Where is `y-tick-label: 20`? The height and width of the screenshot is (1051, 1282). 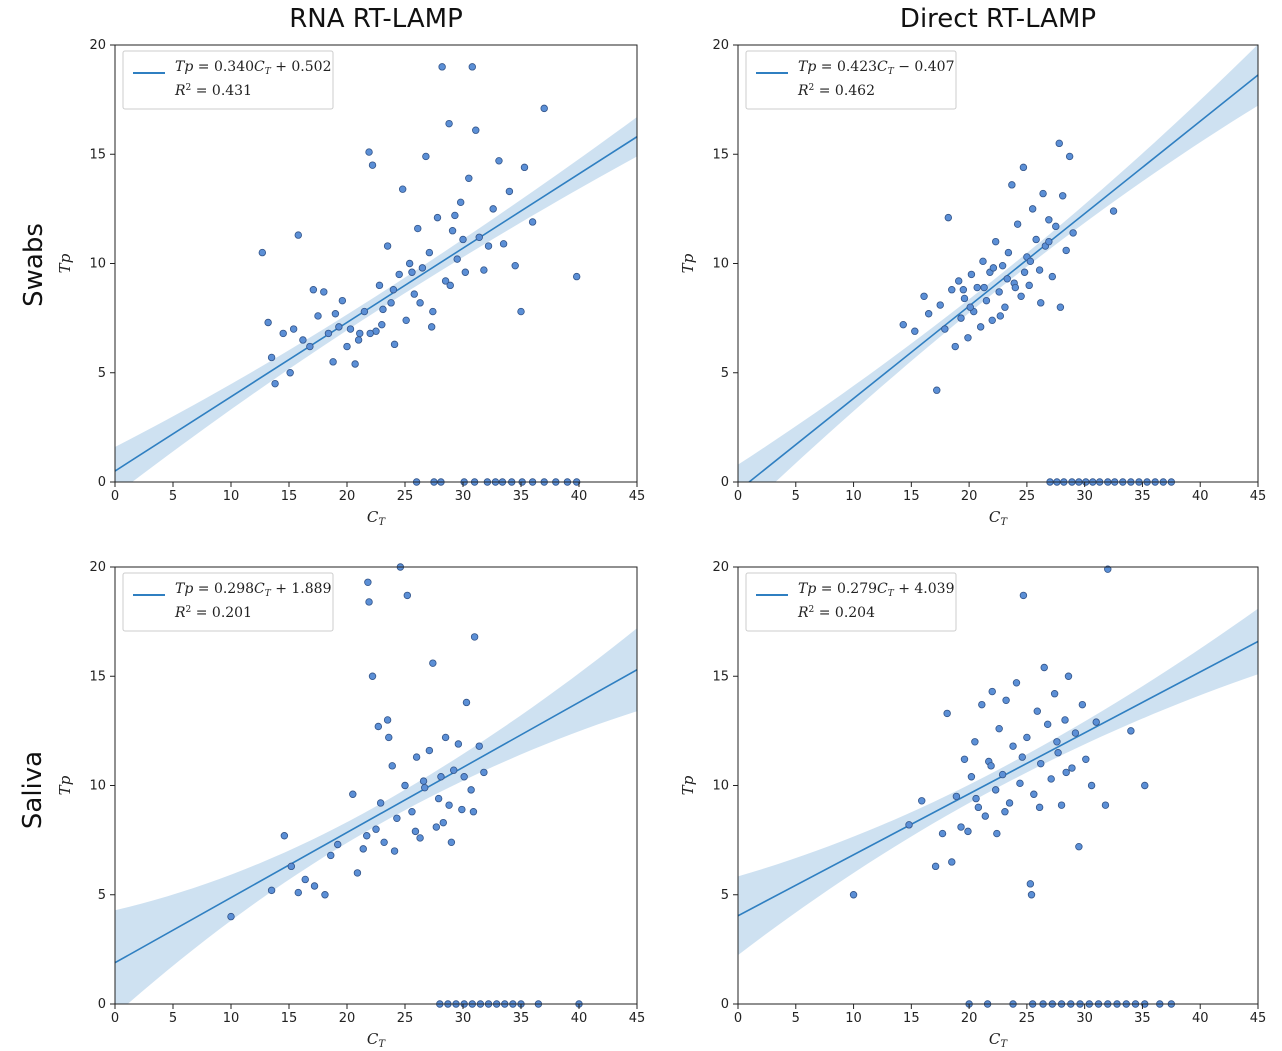
y-tick-label: 20 is located at coordinates (97, 45).